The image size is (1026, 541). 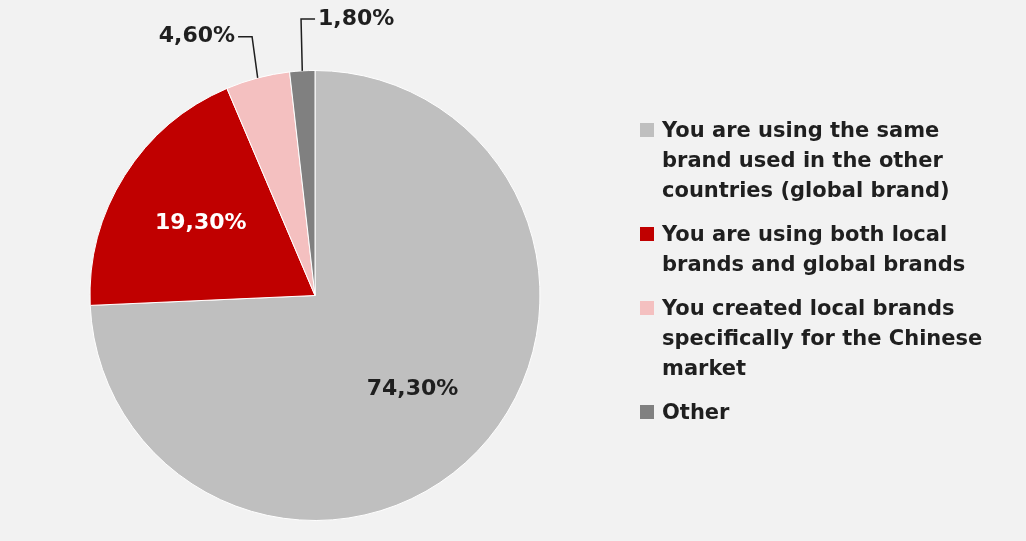 I want to click on legend-label: You are using both local brands and global brands, so click(x=814, y=249).